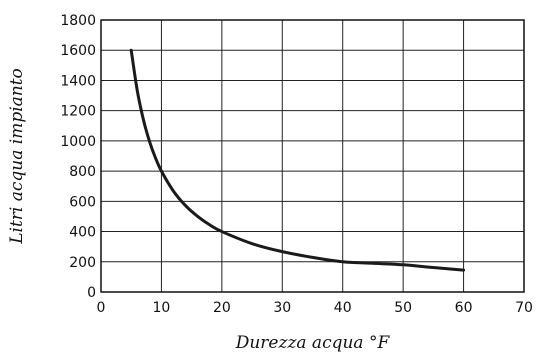  What do you see at coordinates (403, 308) in the screenshot?
I see `x-tick-label: 50` at bounding box center [403, 308].